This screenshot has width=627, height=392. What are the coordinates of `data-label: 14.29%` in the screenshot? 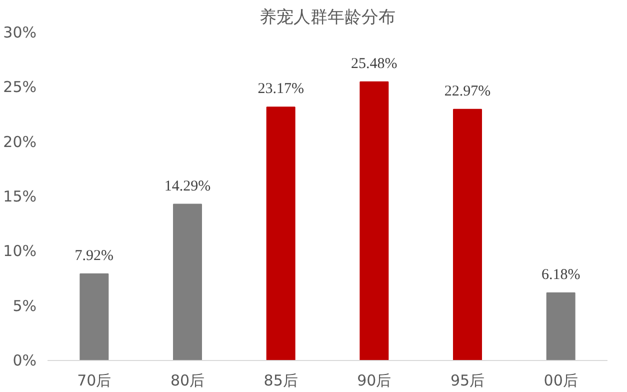 It's located at (187, 186).